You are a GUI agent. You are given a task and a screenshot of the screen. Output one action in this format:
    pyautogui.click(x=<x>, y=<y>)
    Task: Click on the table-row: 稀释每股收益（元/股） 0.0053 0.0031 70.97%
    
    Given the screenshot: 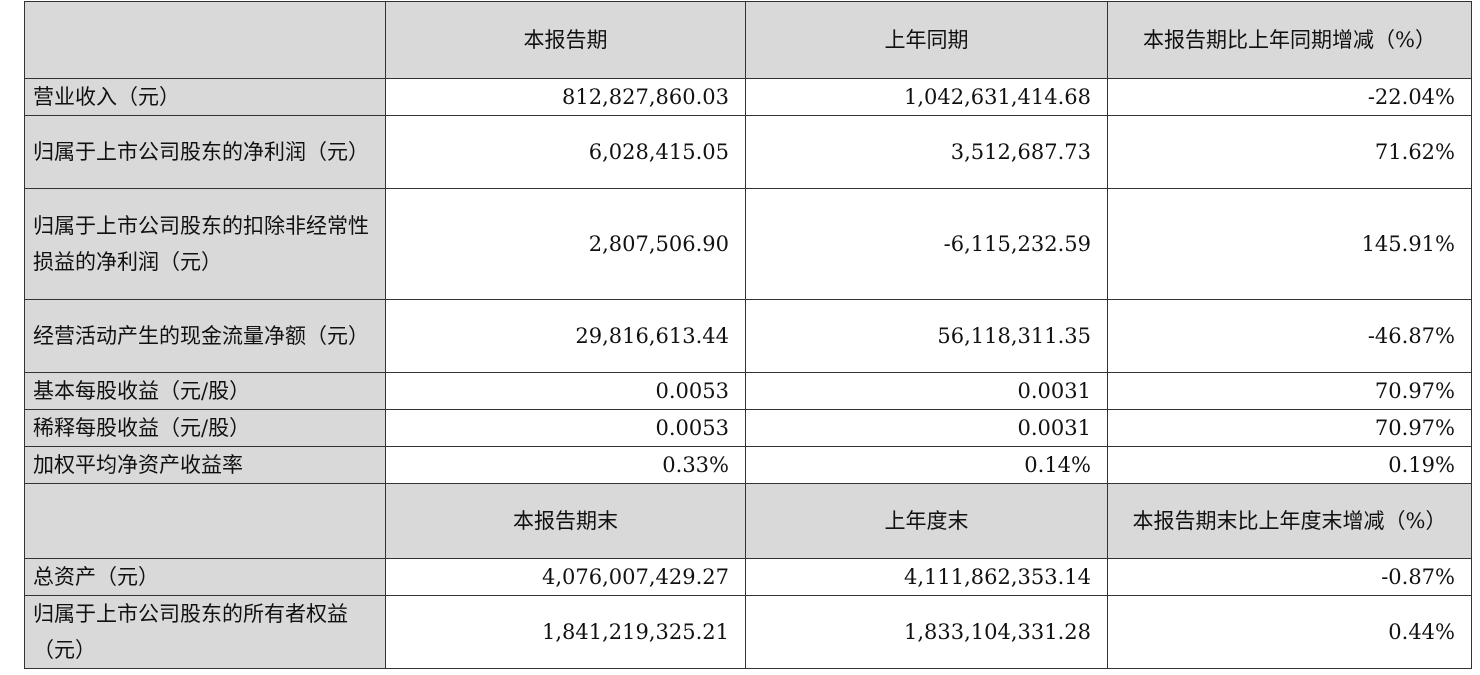 What is the action you would take?
    pyautogui.click(x=748, y=428)
    